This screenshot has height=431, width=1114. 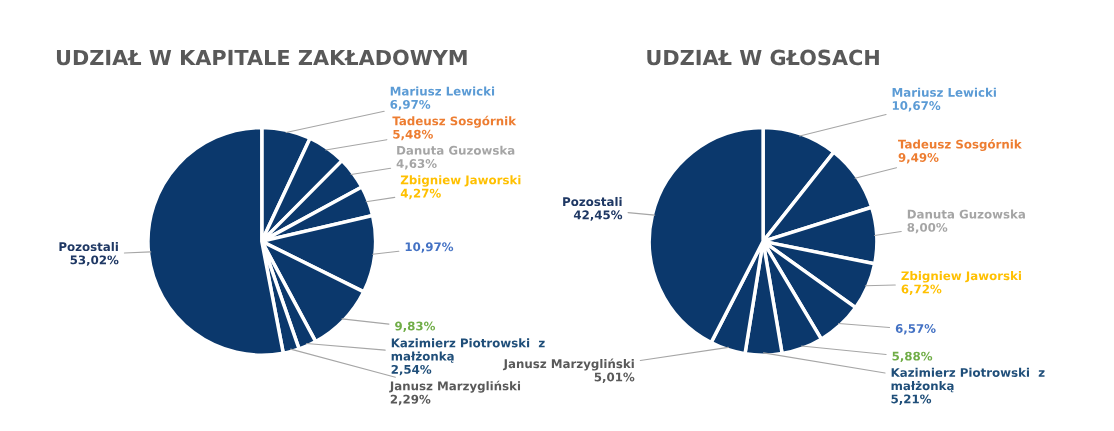 What do you see at coordinates (916, 106) in the screenshot?
I see `data-label: 10,67%` at bounding box center [916, 106].